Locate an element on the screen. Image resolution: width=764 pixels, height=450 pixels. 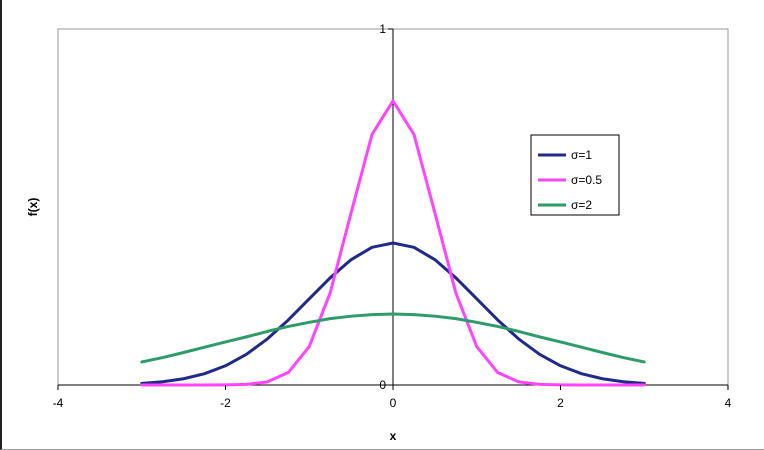
legend-label: σ=1 is located at coordinates (581, 155).